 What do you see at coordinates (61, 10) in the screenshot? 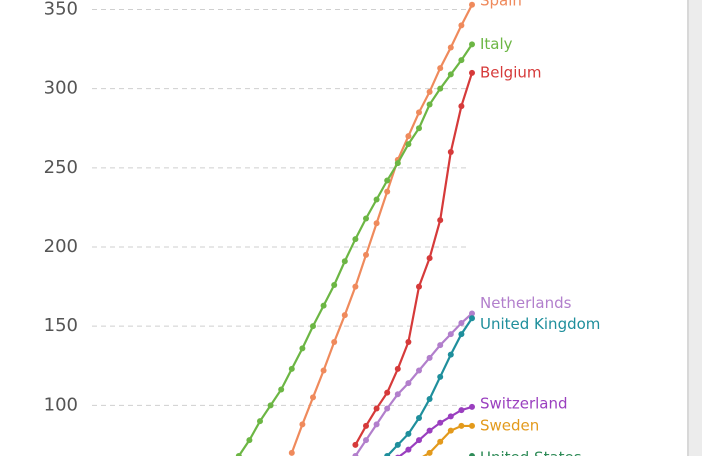
I see `y-tick-label: 350` at bounding box center [61, 10].